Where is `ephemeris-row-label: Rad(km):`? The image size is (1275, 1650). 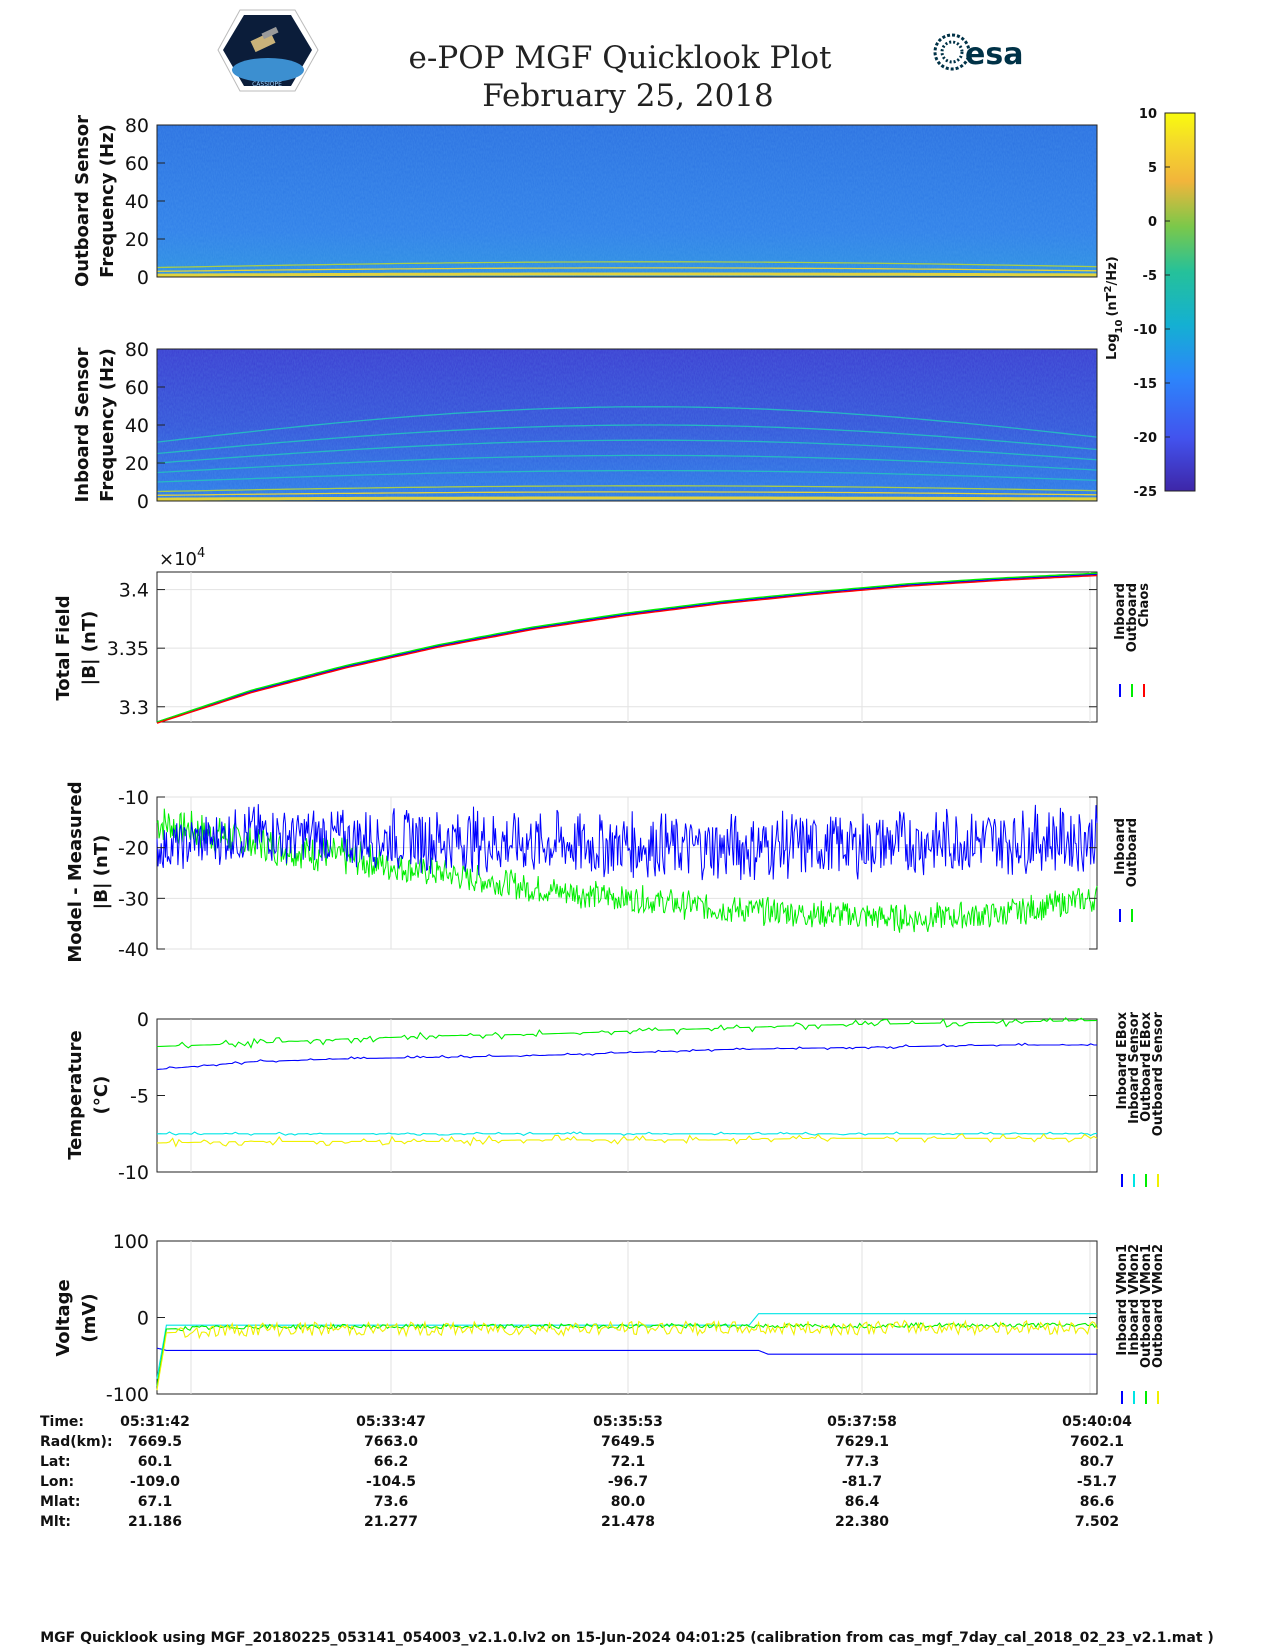 ephemeris-row-label: Rad(km): is located at coordinates (76, 1442).